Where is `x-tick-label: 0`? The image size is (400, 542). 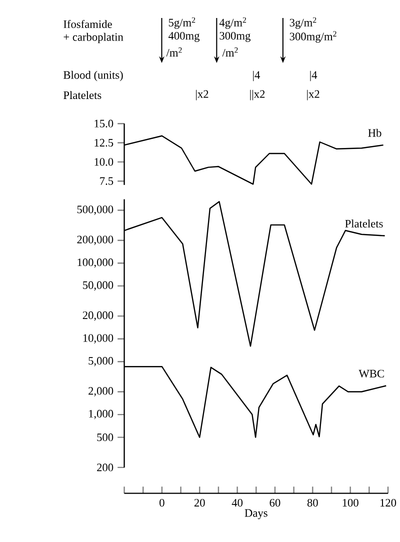
x-tick-label: 0 is located at coordinates (162, 502).